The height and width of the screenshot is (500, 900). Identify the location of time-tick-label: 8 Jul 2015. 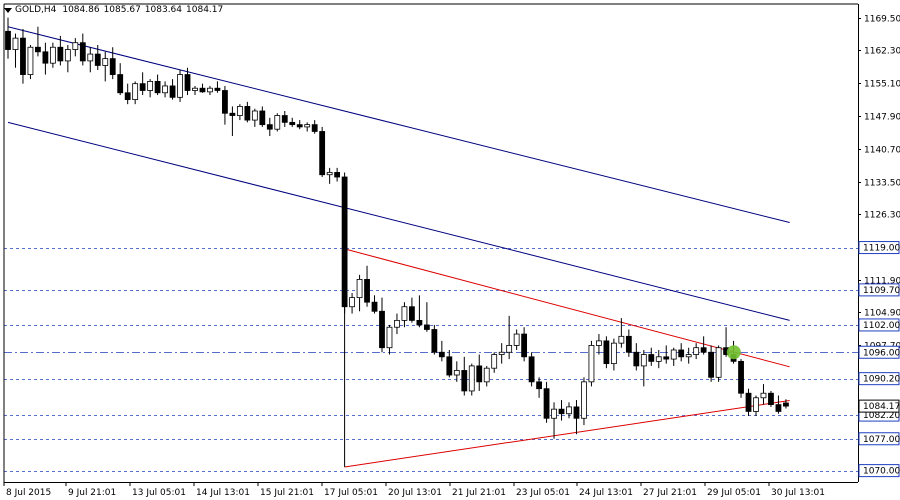
(28, 493).